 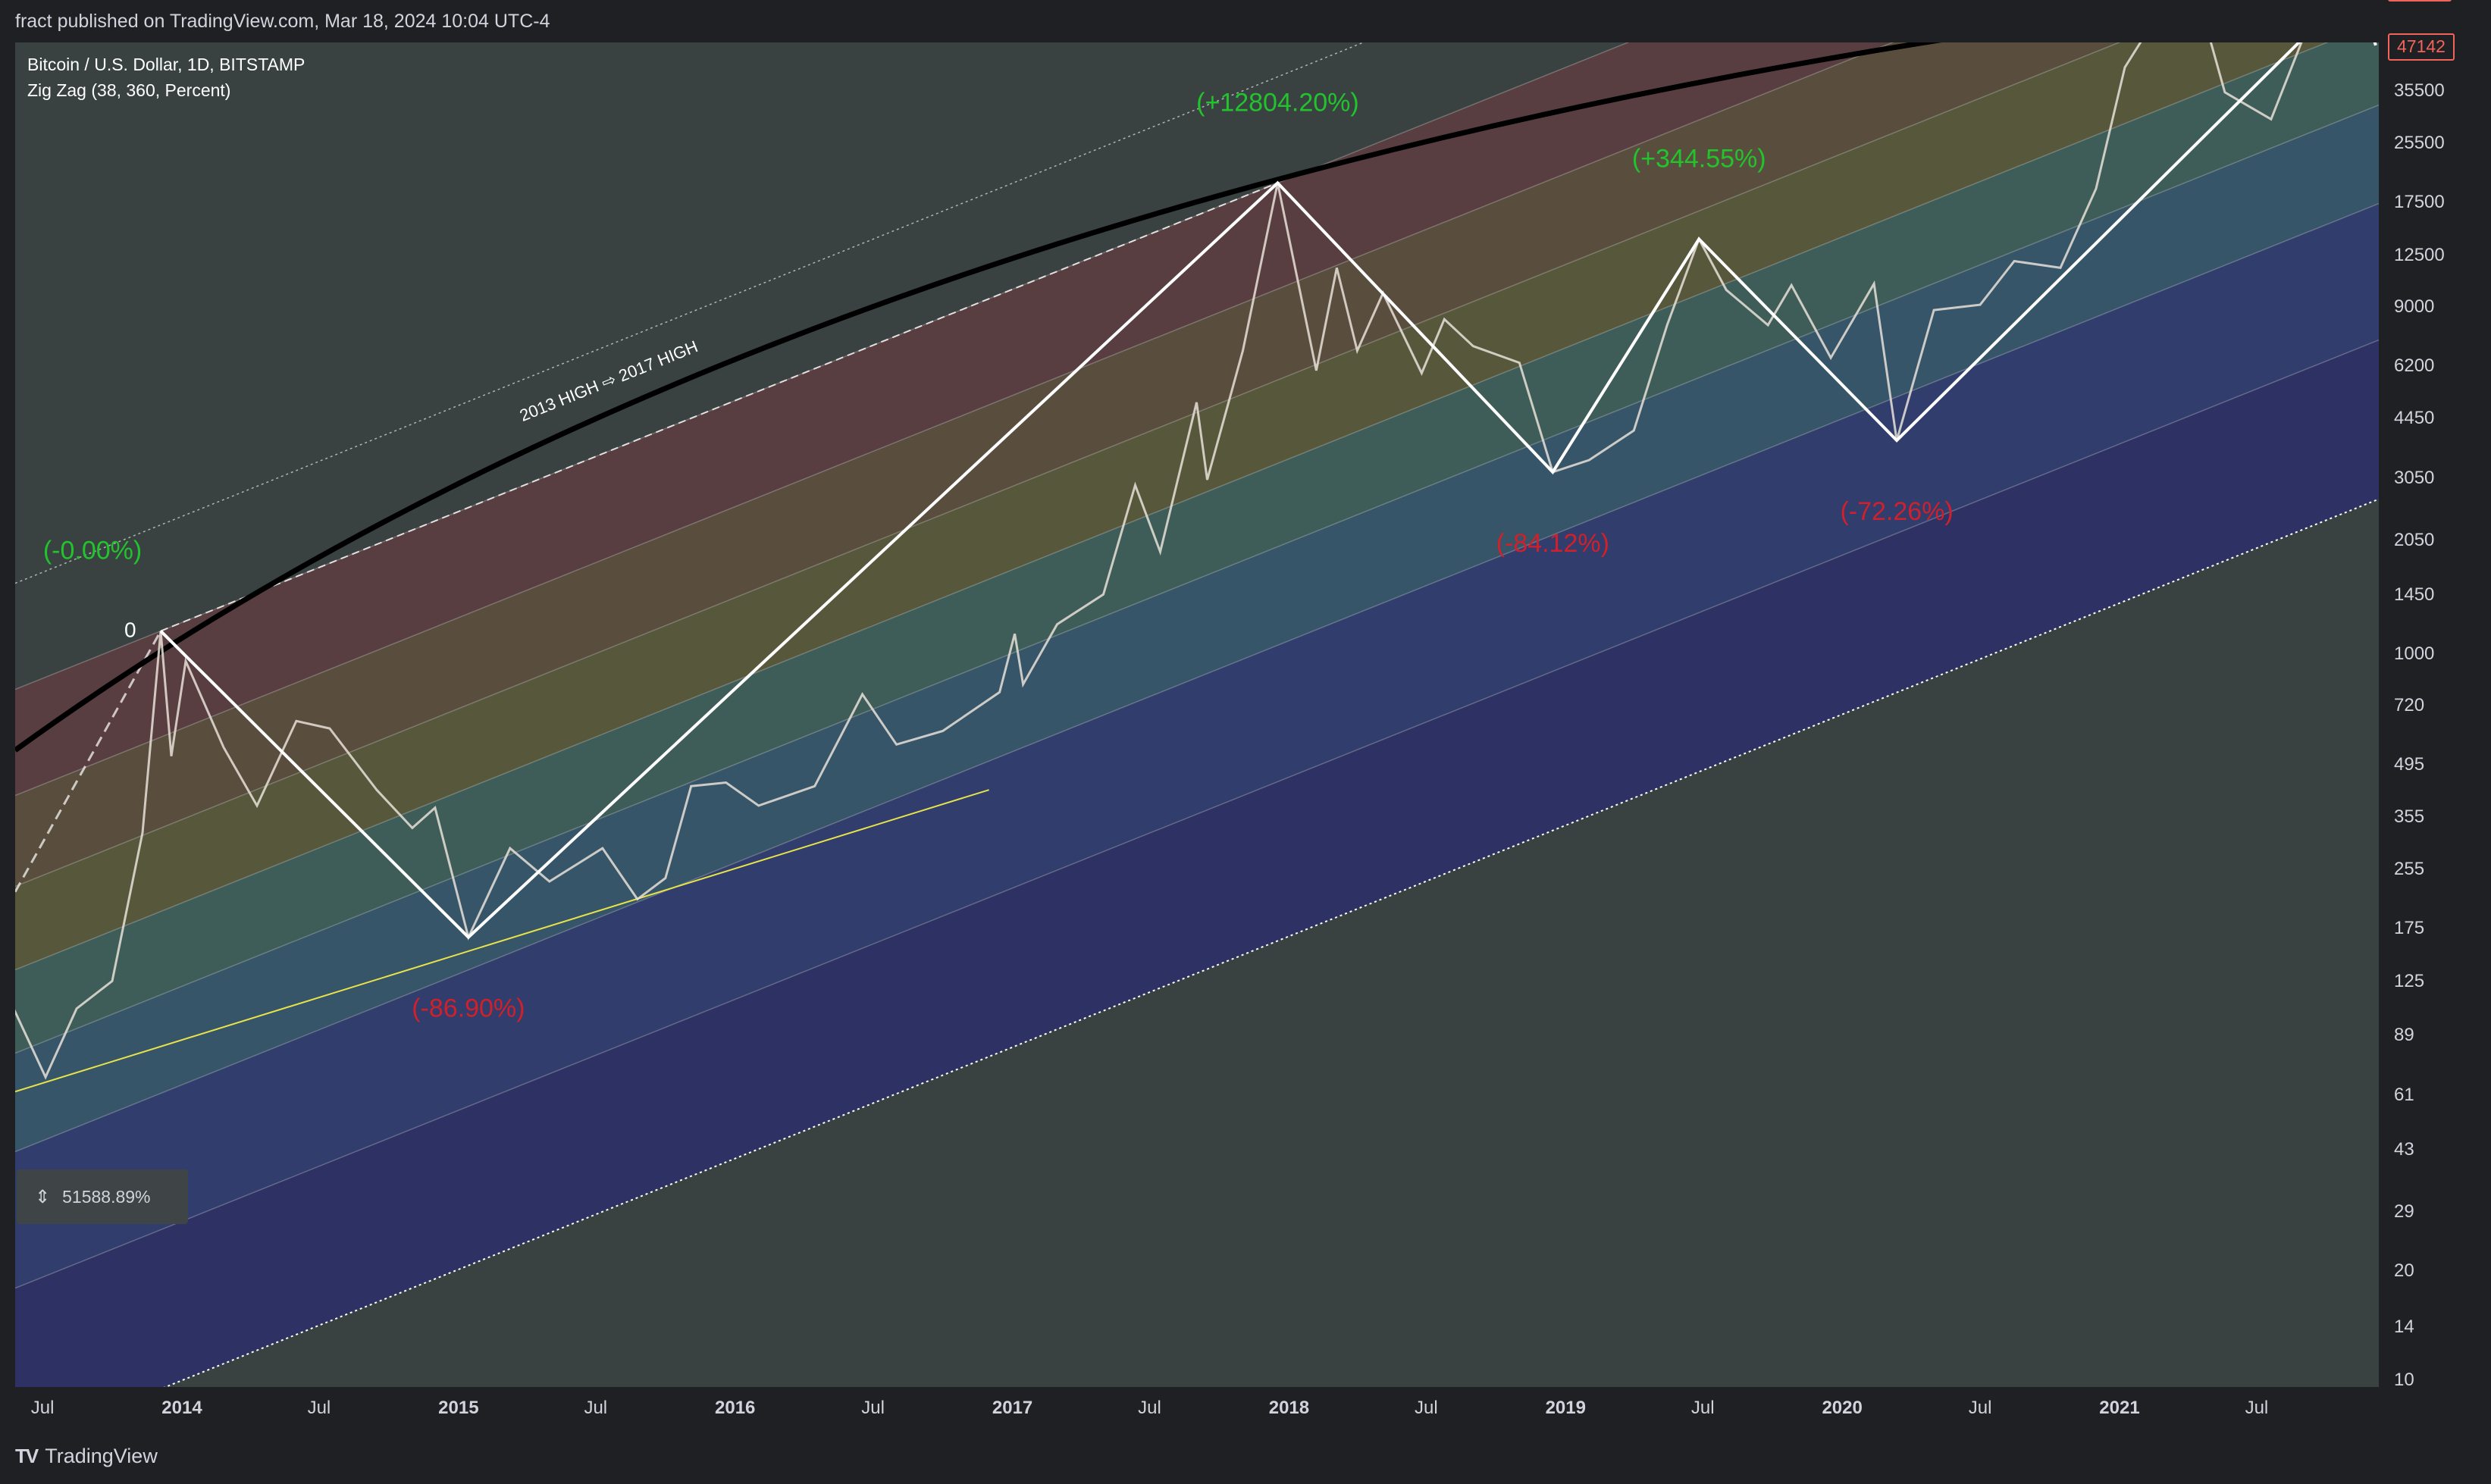 What do you see at coordinates (502, 941) in the screenshot?
I see `support-line` at bounding box center [502, 941].